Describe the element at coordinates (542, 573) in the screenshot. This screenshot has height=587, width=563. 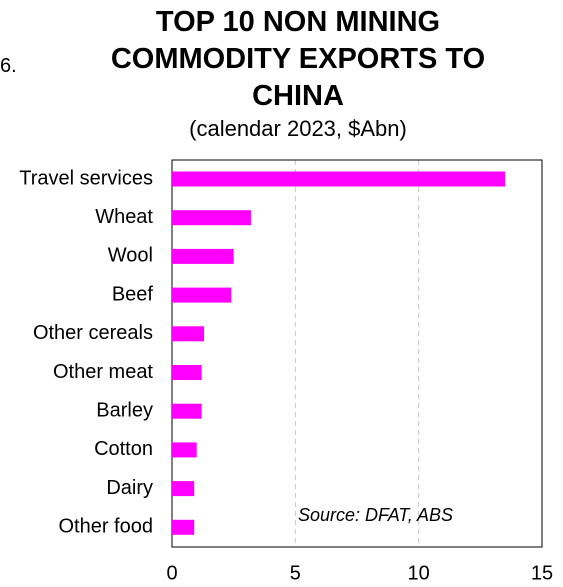
I see `x-tick-label: 15` at that location.